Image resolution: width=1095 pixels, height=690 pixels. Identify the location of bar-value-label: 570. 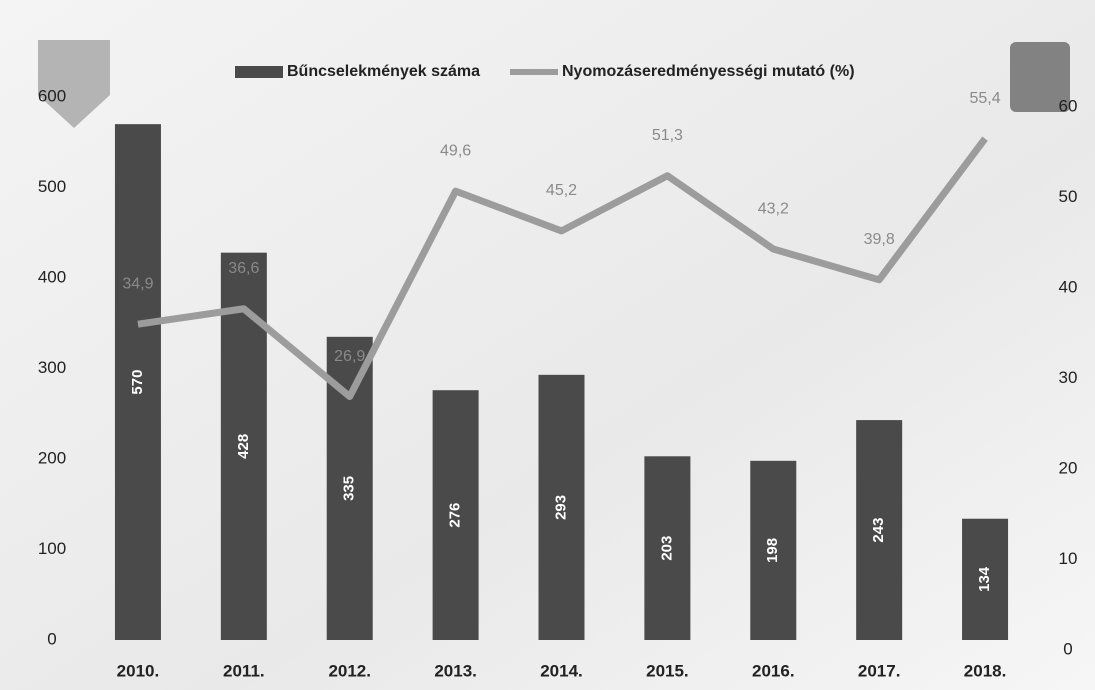
(137, 382).